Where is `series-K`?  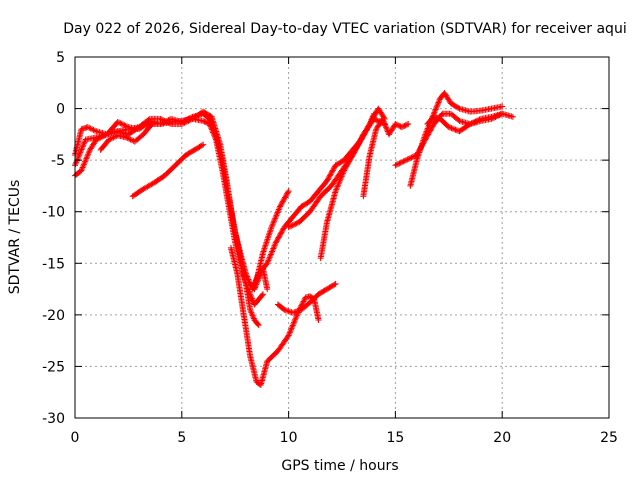 series-K is located at coordinates (386, 157).